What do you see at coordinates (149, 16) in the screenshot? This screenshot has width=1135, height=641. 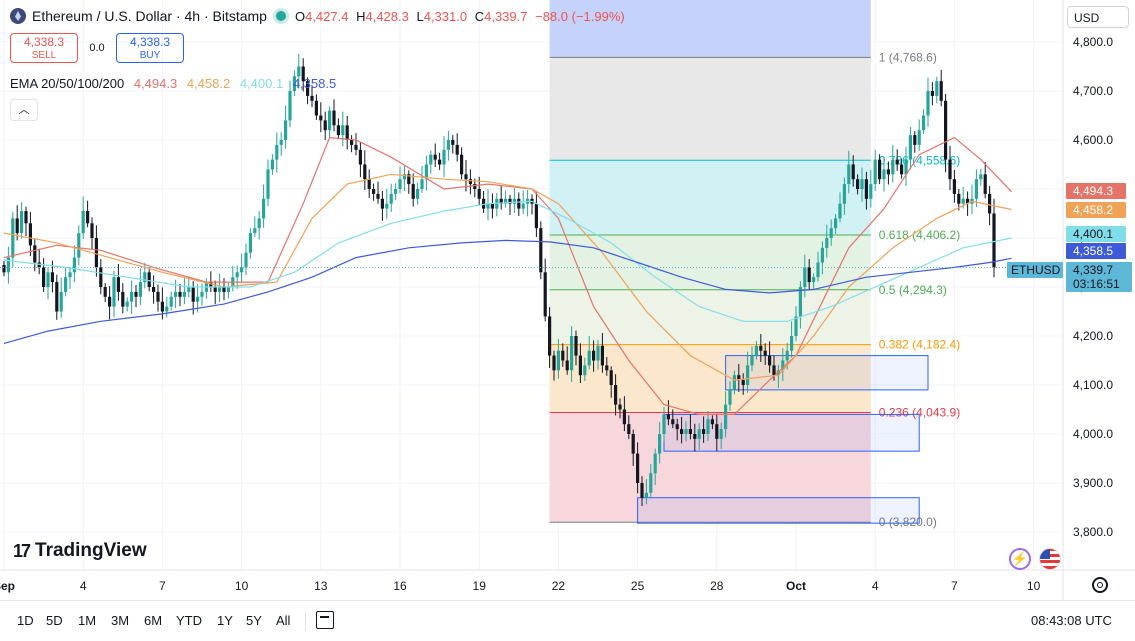 I see `symbol-title: Ethereum / U.S. Dollar · 4h · Bitstamp` at bounding box center [149, 16].